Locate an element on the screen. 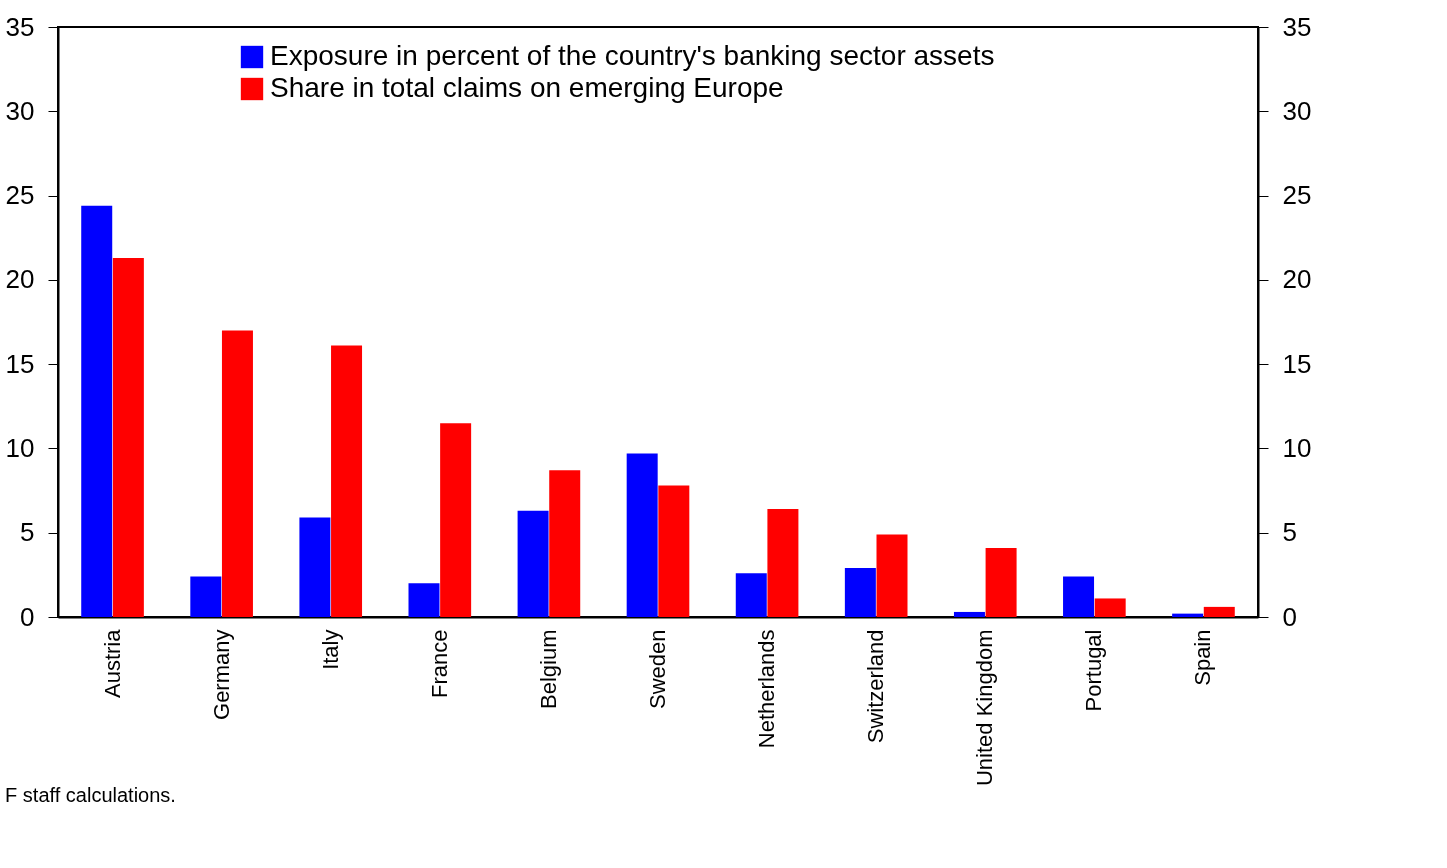 The height and width of the screenshot is (868, 1447). y-tick-label: 35 is located at coordinates (20, 26).